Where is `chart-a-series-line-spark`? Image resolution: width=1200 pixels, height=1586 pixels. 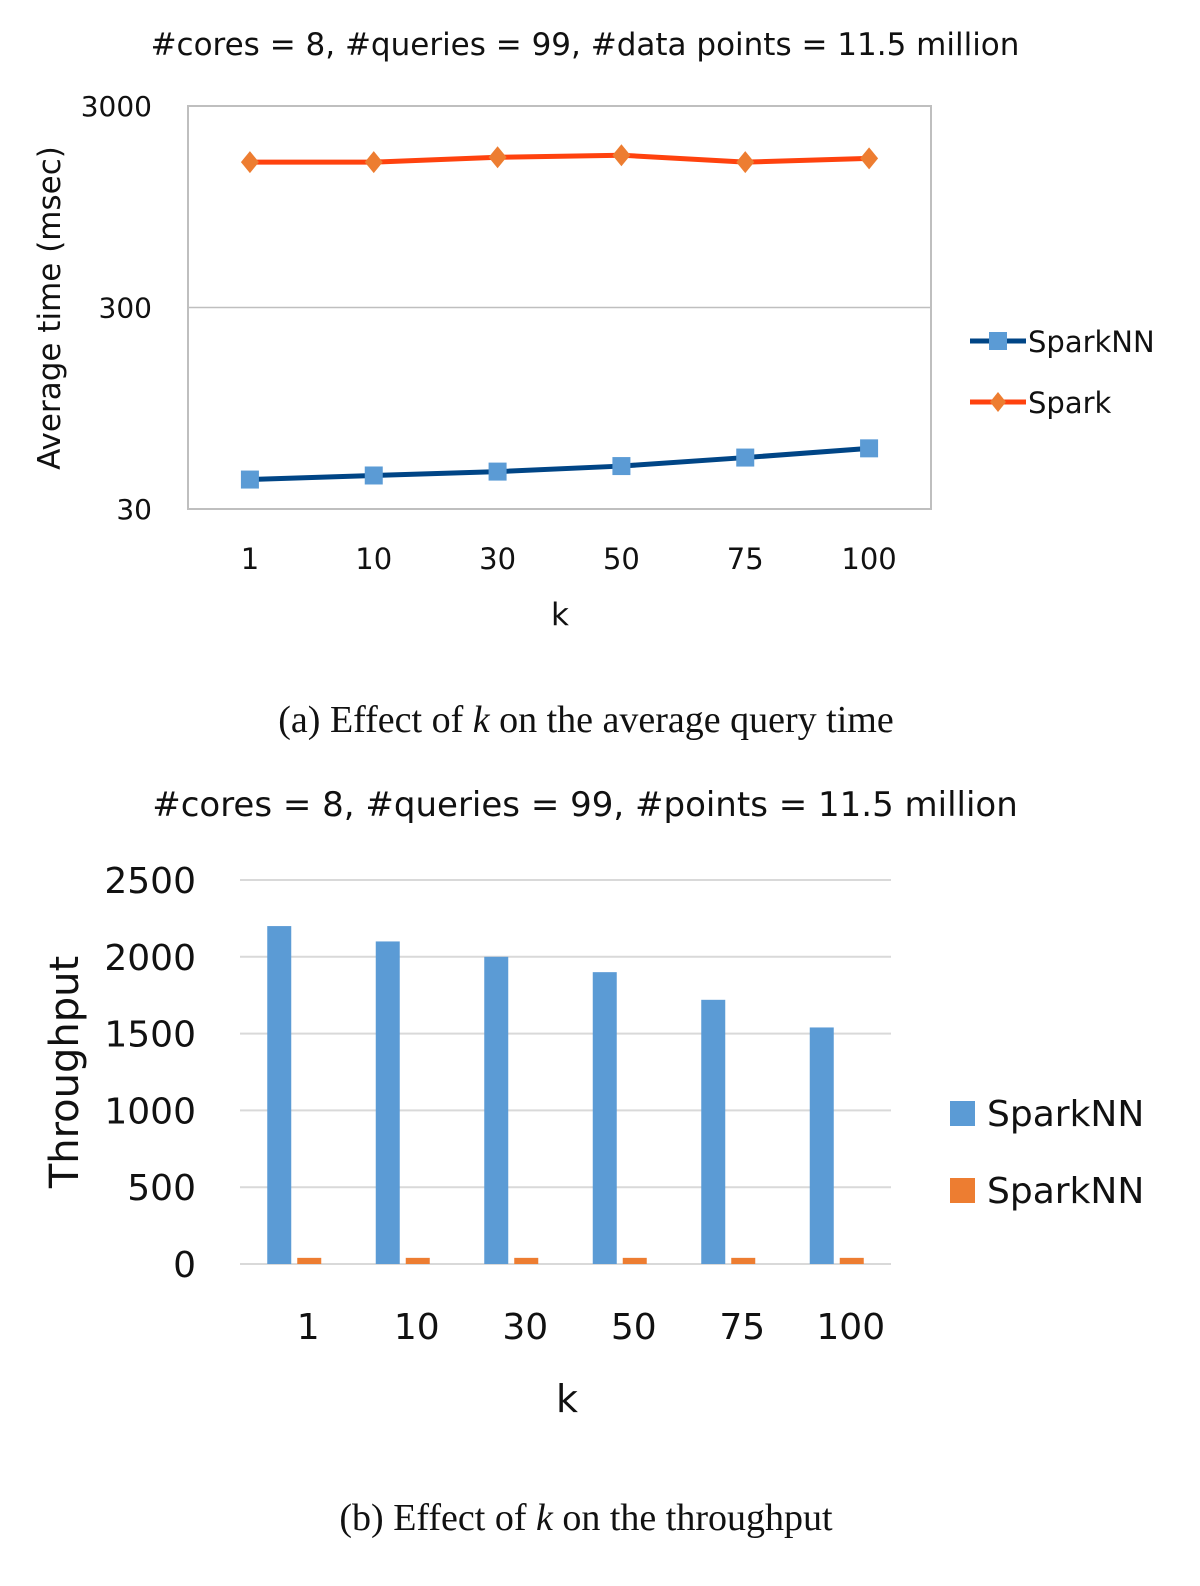 chart-a-series-line-spark is located at coordinates (559, 158).